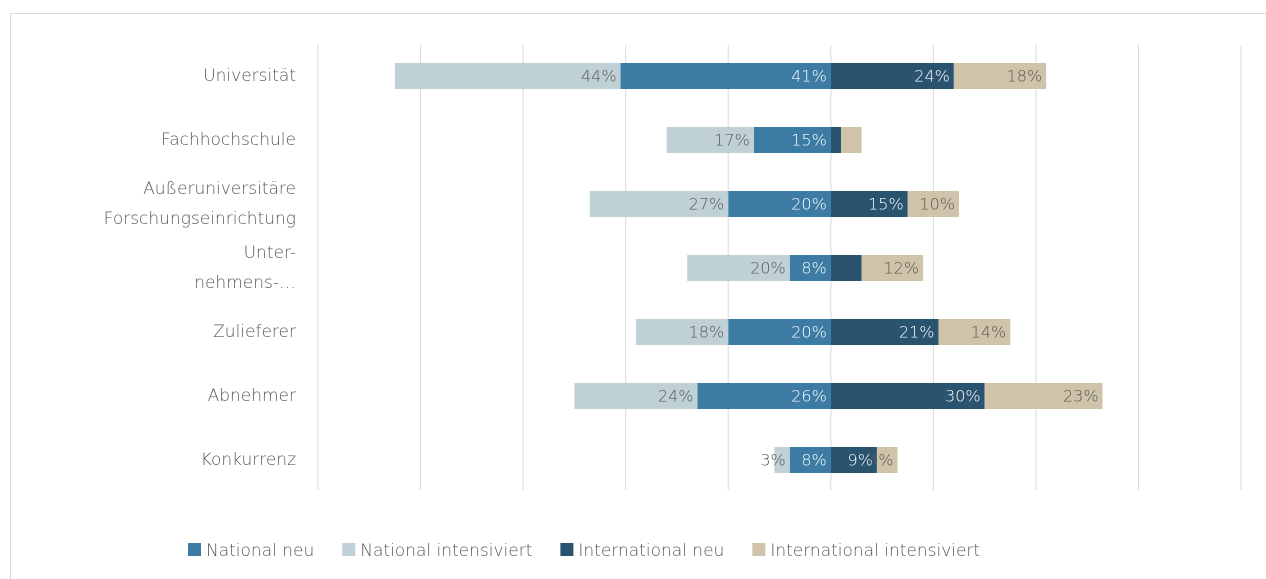 This screenshot has width=1266, height=579. I want to click on data-label: 17%, so click(732, 140).